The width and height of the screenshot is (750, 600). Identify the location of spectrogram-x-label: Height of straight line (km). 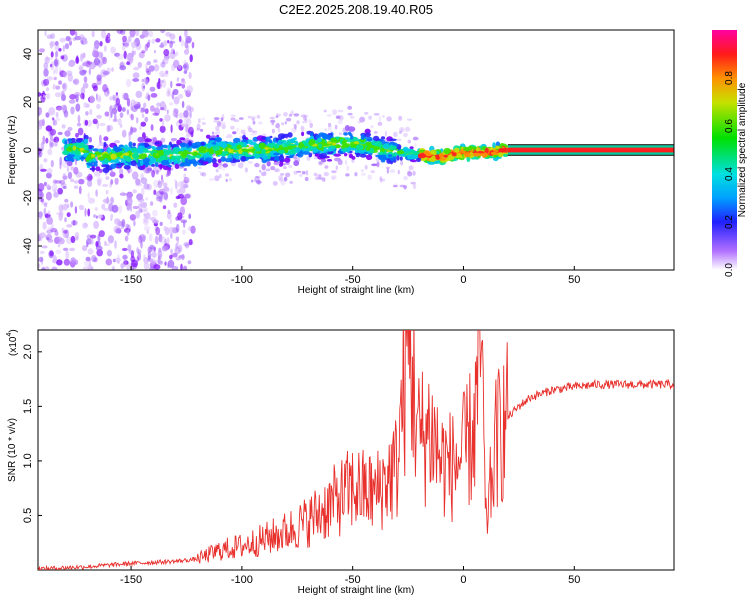
(356, 290).